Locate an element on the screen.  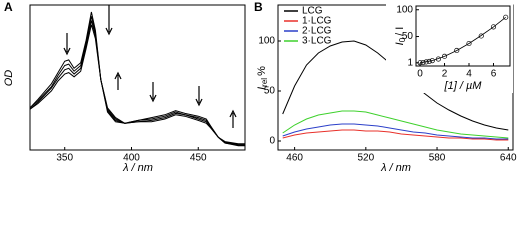
y-axis-label: OD is located at coordinates (9, 78).